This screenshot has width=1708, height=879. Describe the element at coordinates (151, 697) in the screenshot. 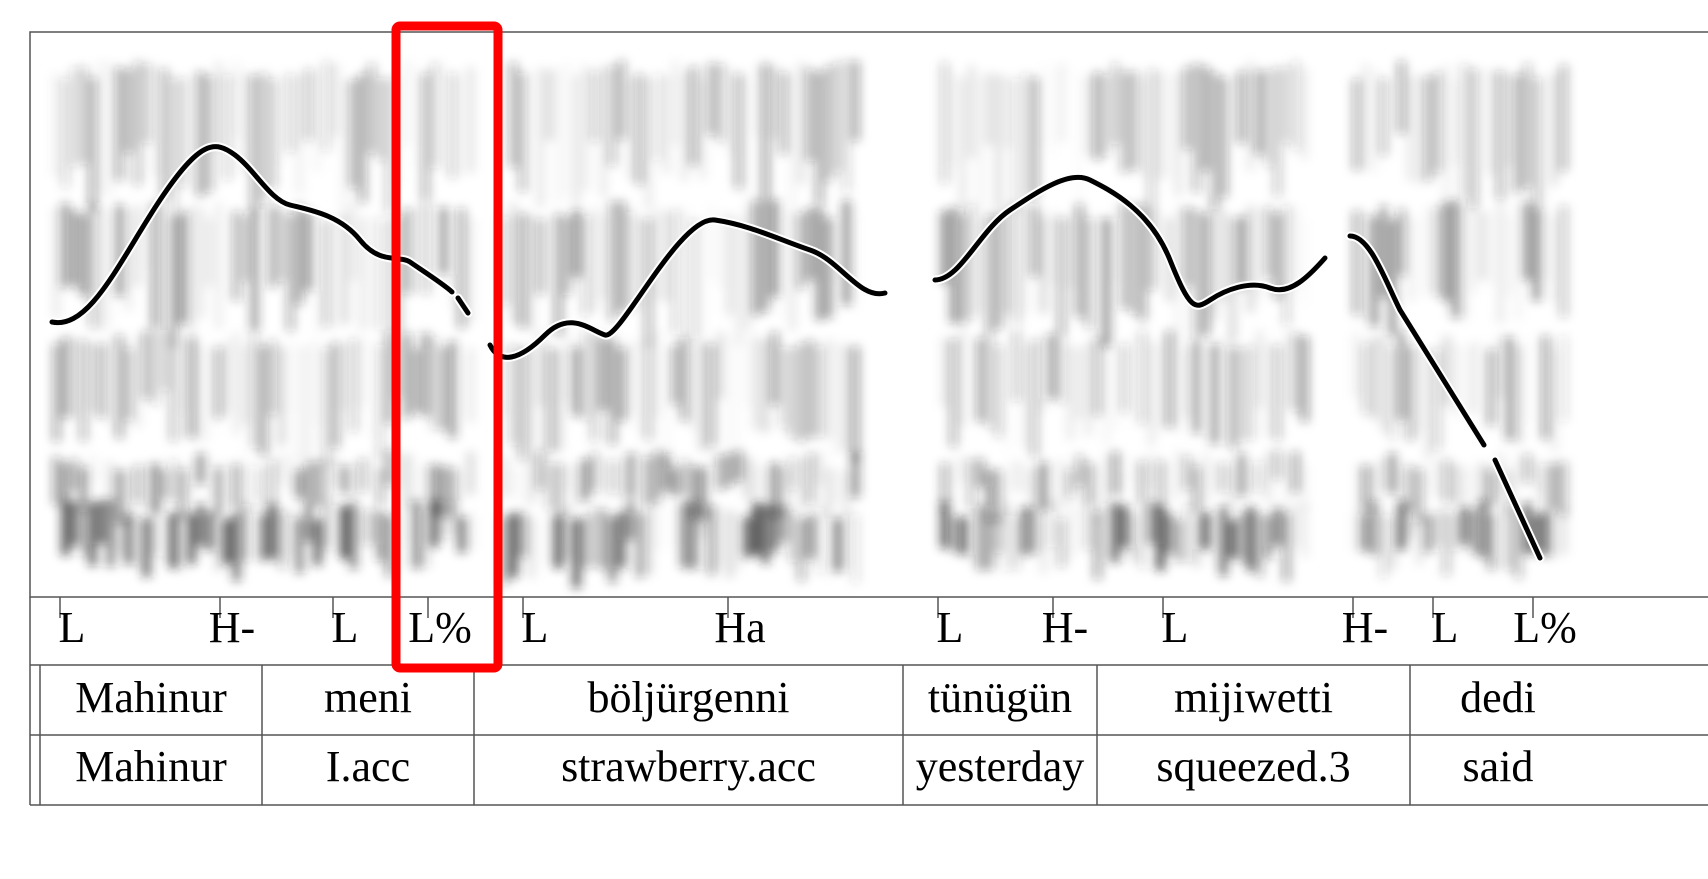

I see `word-label: Mahinur` at that location.